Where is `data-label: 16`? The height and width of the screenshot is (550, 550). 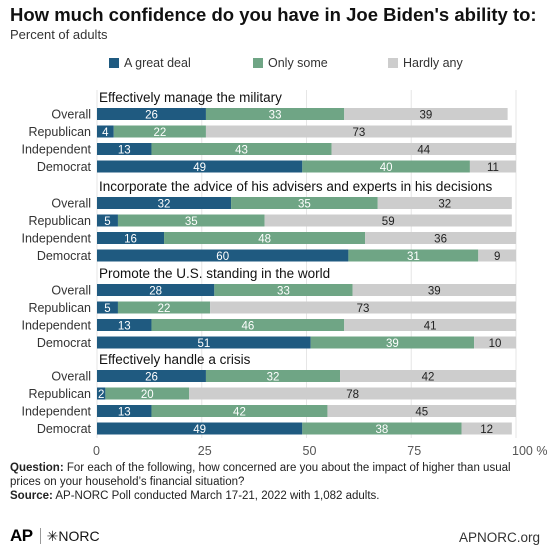
data-label: 16 is located at coordinates (130, 239).